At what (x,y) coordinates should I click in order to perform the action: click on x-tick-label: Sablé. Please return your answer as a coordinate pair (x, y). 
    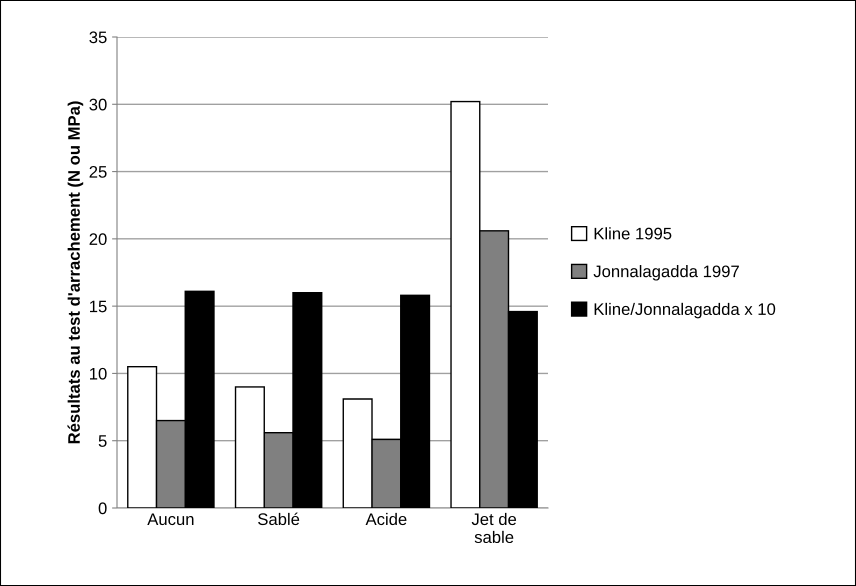
    Looking at the image, I should click on (279, 519).